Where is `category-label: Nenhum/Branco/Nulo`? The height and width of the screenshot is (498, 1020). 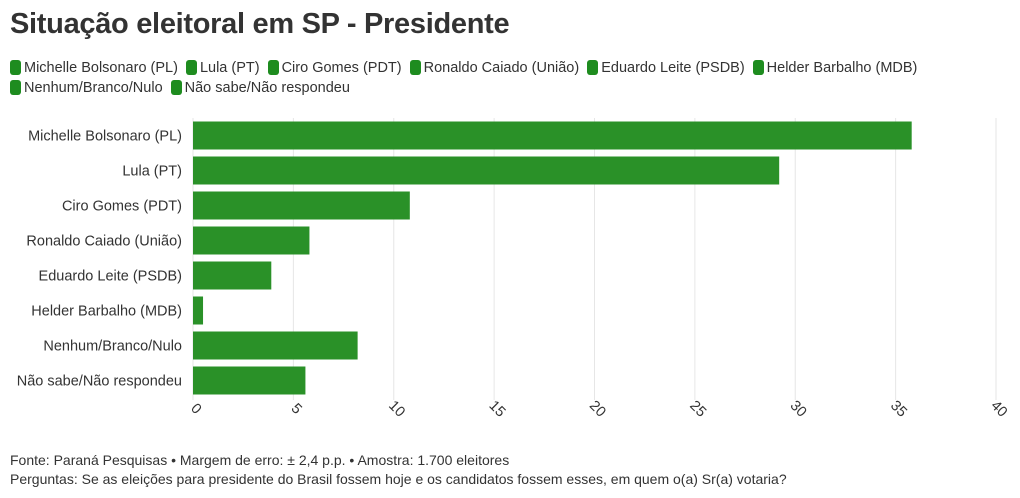 category-label: Nenhum/Branco/Nulo is located at coordinates (112, 347).